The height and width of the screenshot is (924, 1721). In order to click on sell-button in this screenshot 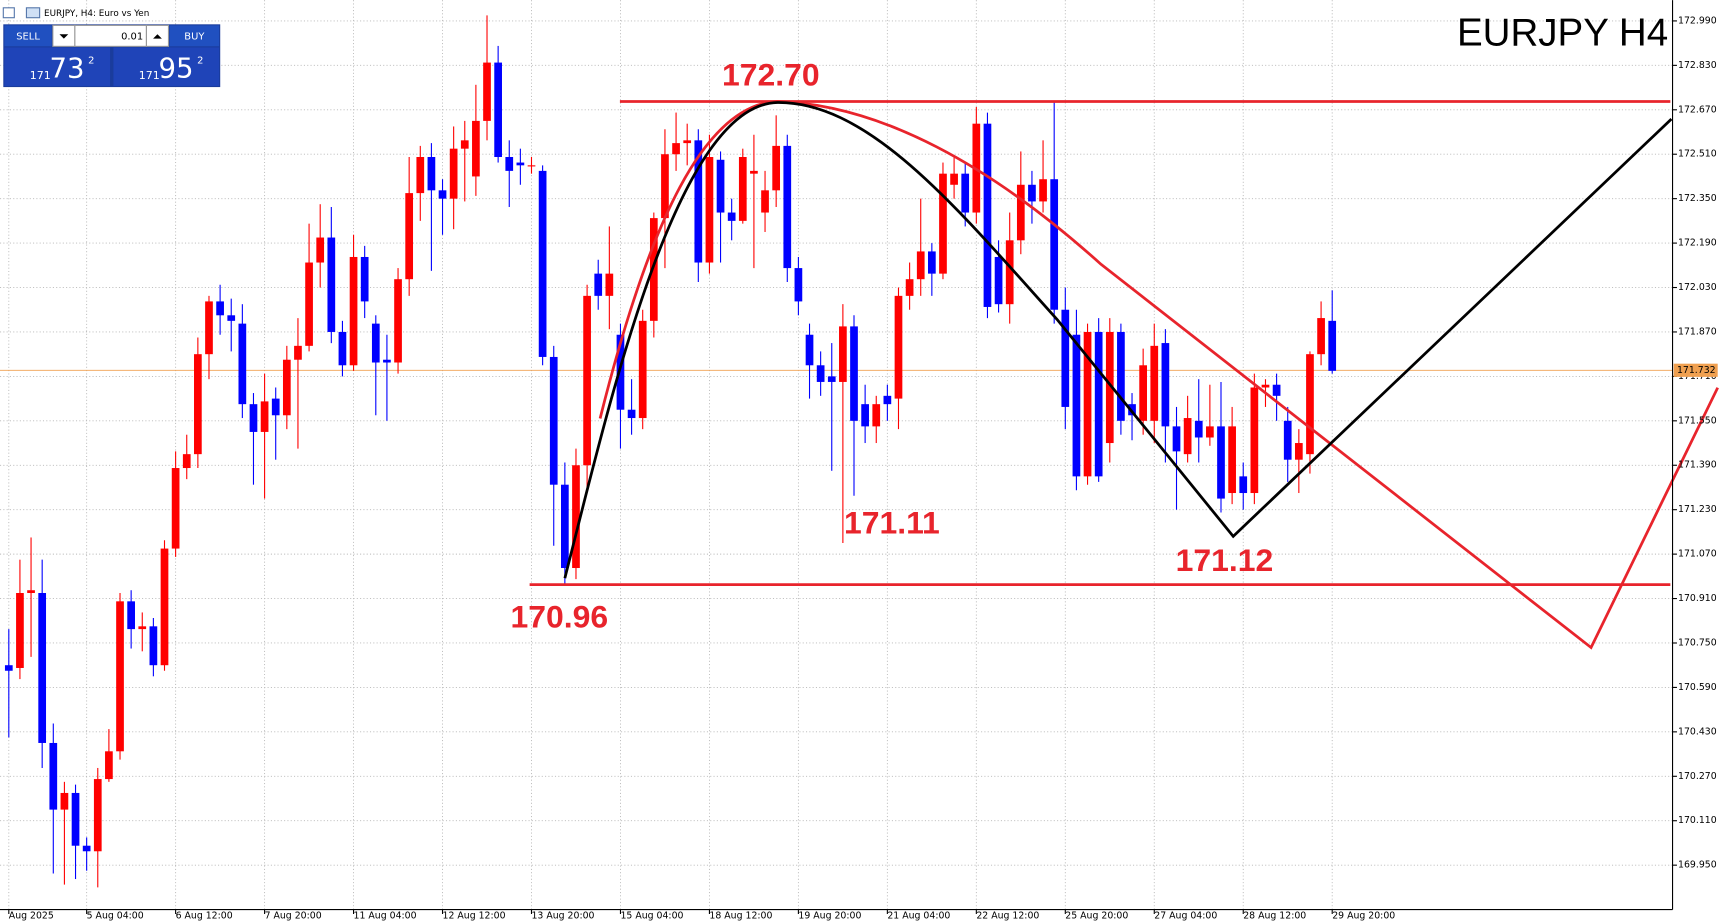, I will do `click(28, 36)`.